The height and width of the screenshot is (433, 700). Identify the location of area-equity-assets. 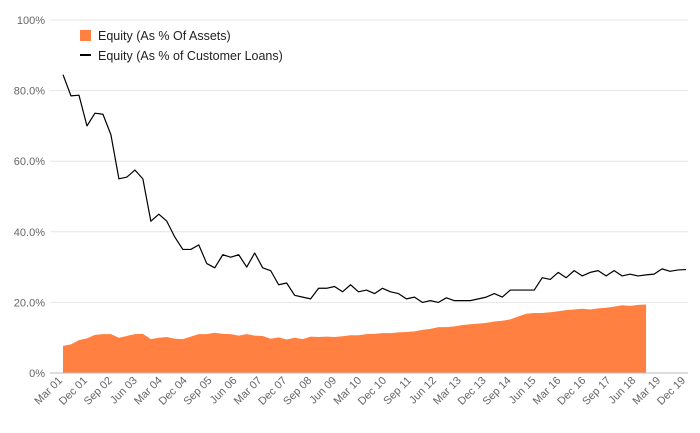
(355, 338).